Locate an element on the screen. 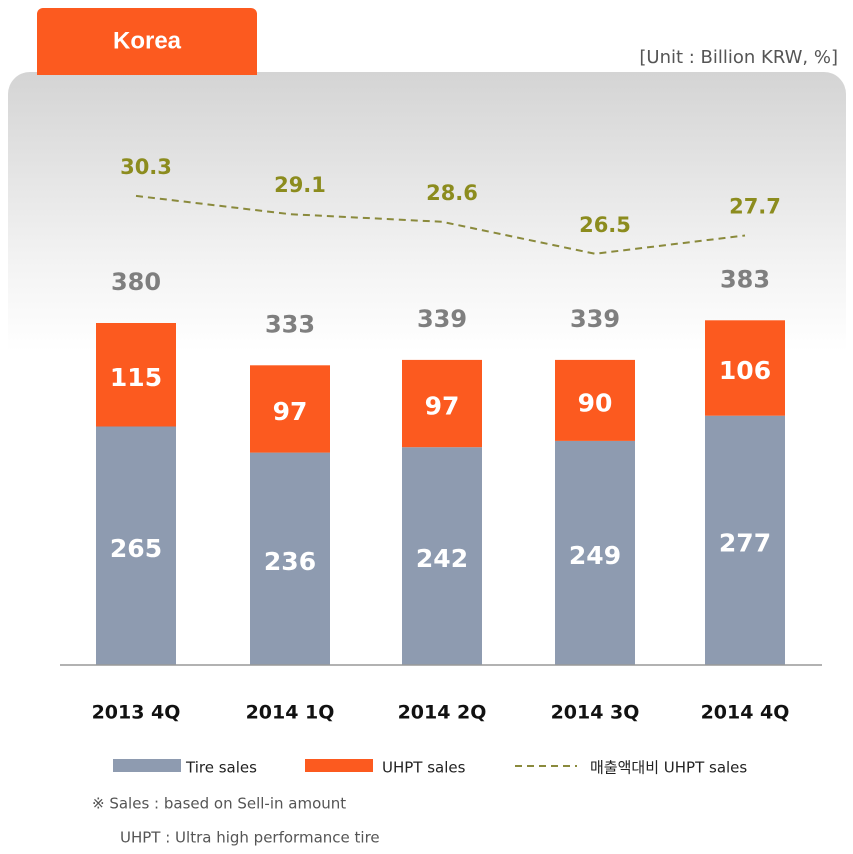 The width and height of the screenshot is (853, 854). line-label: 30.3 is located at coordinates (146, 167).